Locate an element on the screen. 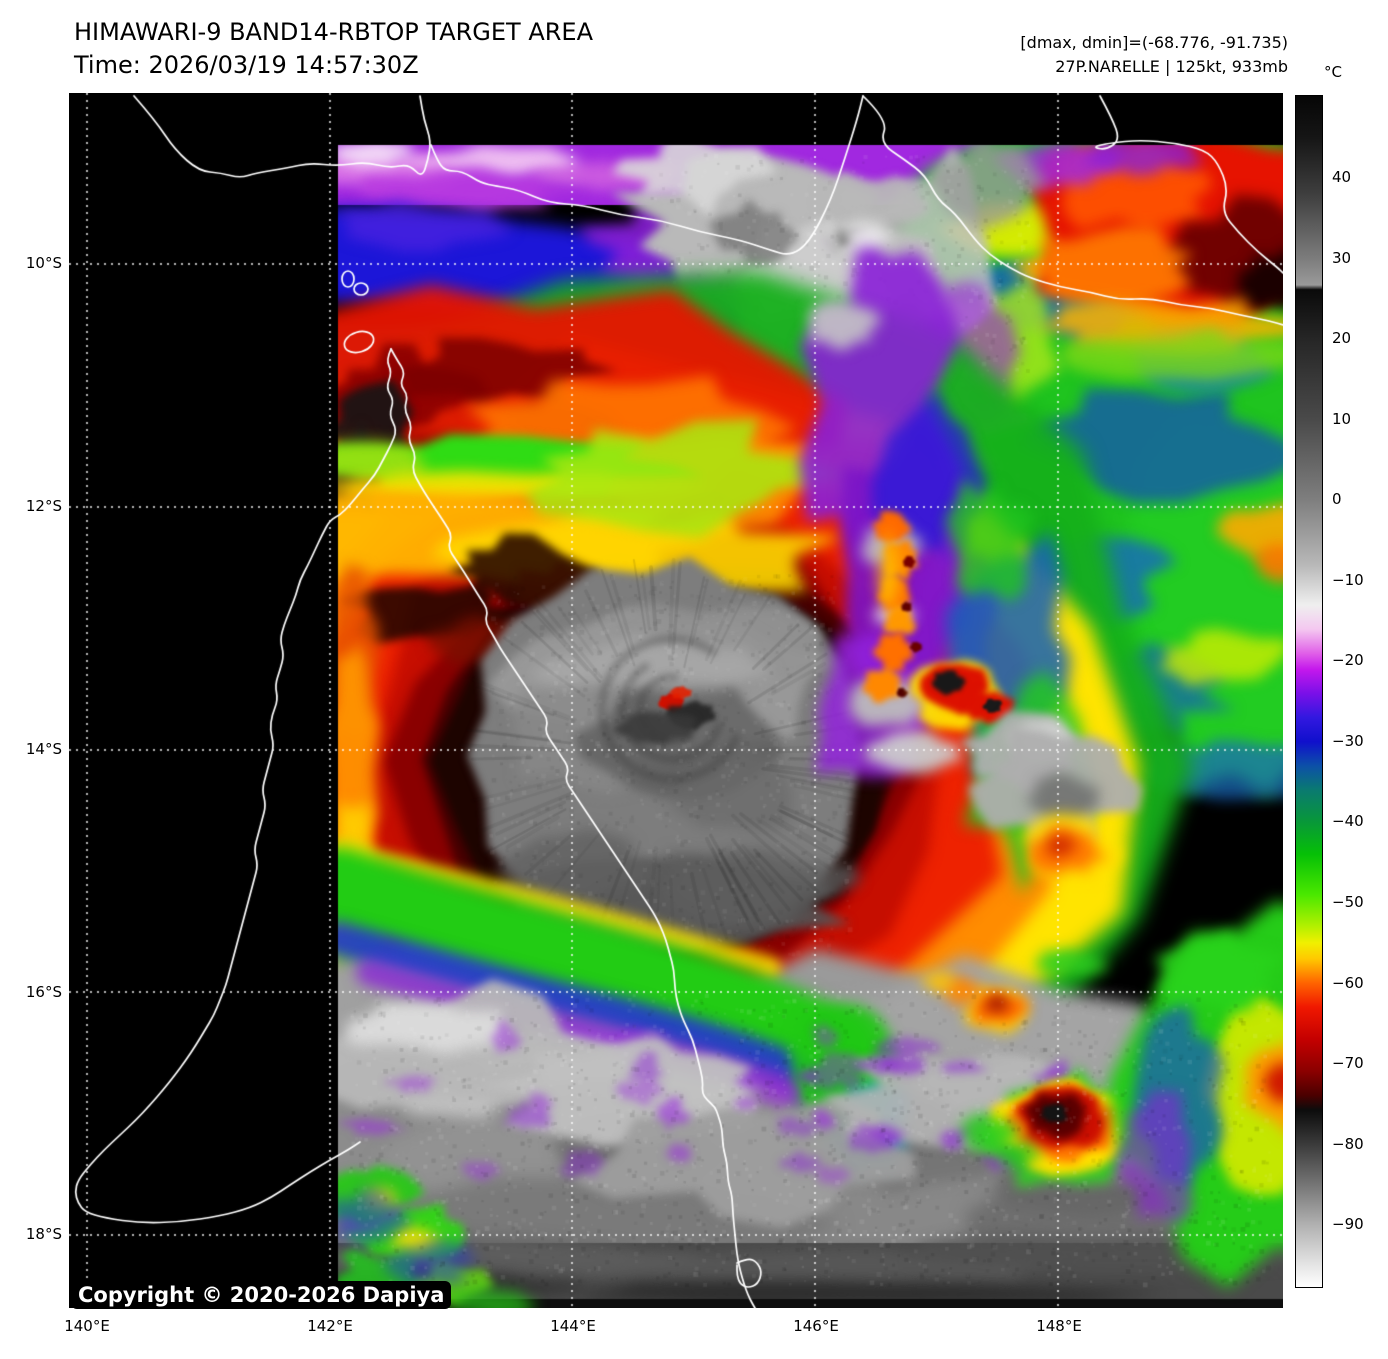  colorbar-tick-label: −50 is located at coordinates (1348, 901).